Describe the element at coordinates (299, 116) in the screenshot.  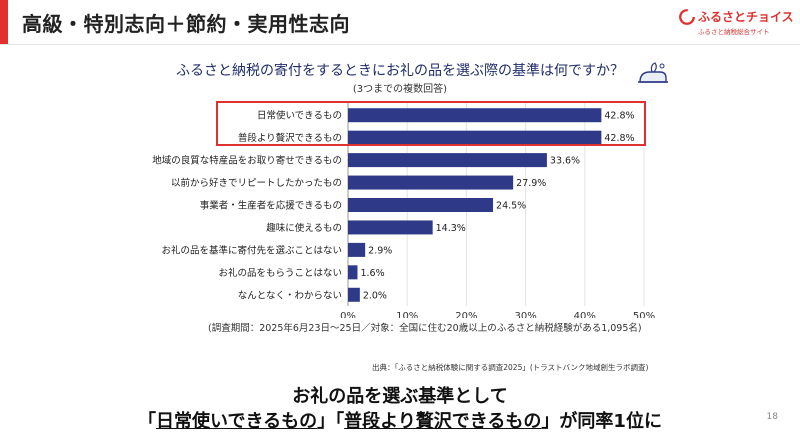
I see `category-label: 日常使いできるもの` at that location.